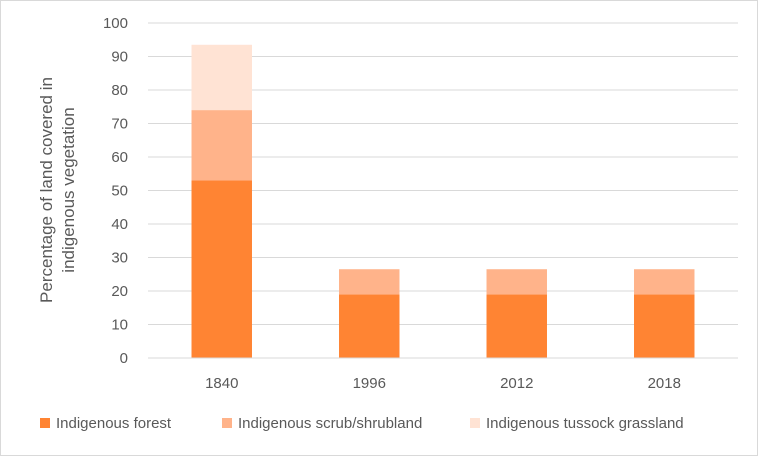 This screenshot has height=456, width=758. I want to click on y-tick-label: 20, so click(119, 291).